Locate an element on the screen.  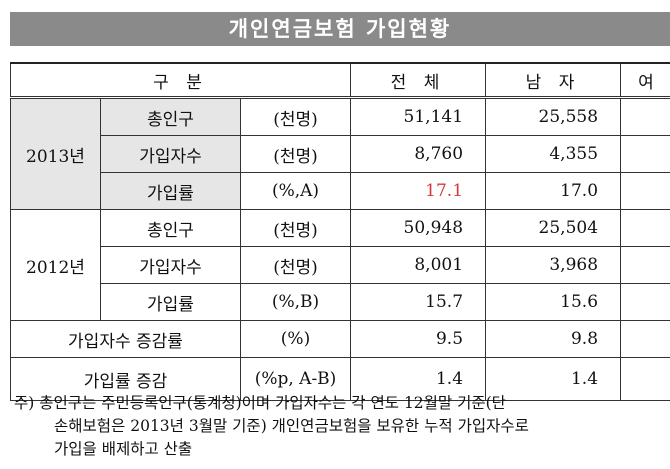
unit-cell: (%) is located at coordinates (295, 339).